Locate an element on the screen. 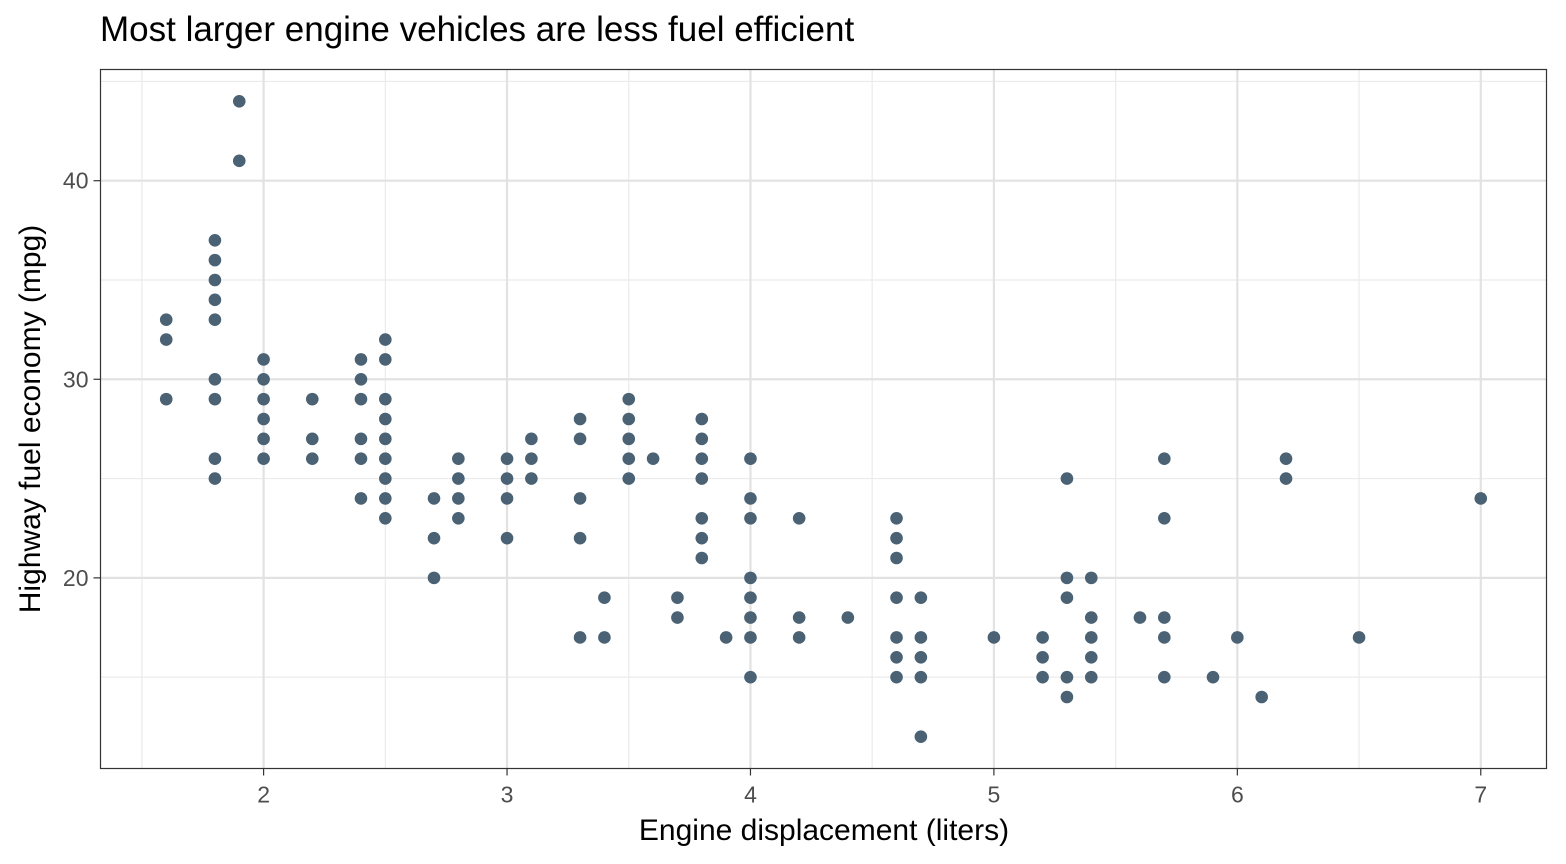 This screenshot has height=864, width=1566. x-tick-label: 2 is located at coordinates (263, 795).